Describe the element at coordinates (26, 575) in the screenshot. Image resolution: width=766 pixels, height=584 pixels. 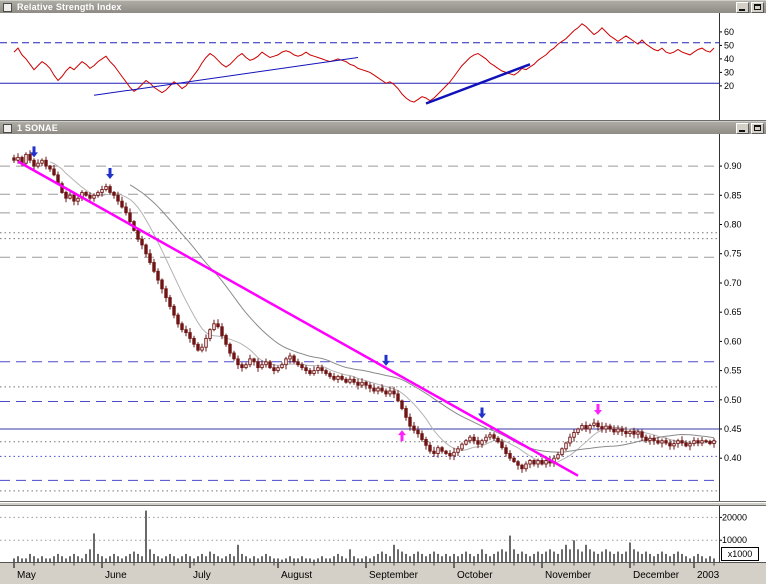
I see `x-axis-month-label: May` at that location.